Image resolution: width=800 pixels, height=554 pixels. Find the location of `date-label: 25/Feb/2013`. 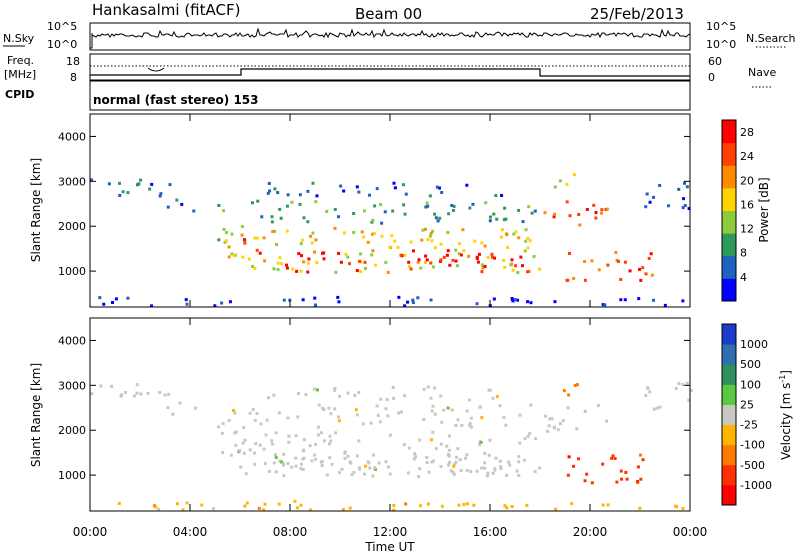

date-label: 25/Feb/2013 is located at coordinates (637, 14).